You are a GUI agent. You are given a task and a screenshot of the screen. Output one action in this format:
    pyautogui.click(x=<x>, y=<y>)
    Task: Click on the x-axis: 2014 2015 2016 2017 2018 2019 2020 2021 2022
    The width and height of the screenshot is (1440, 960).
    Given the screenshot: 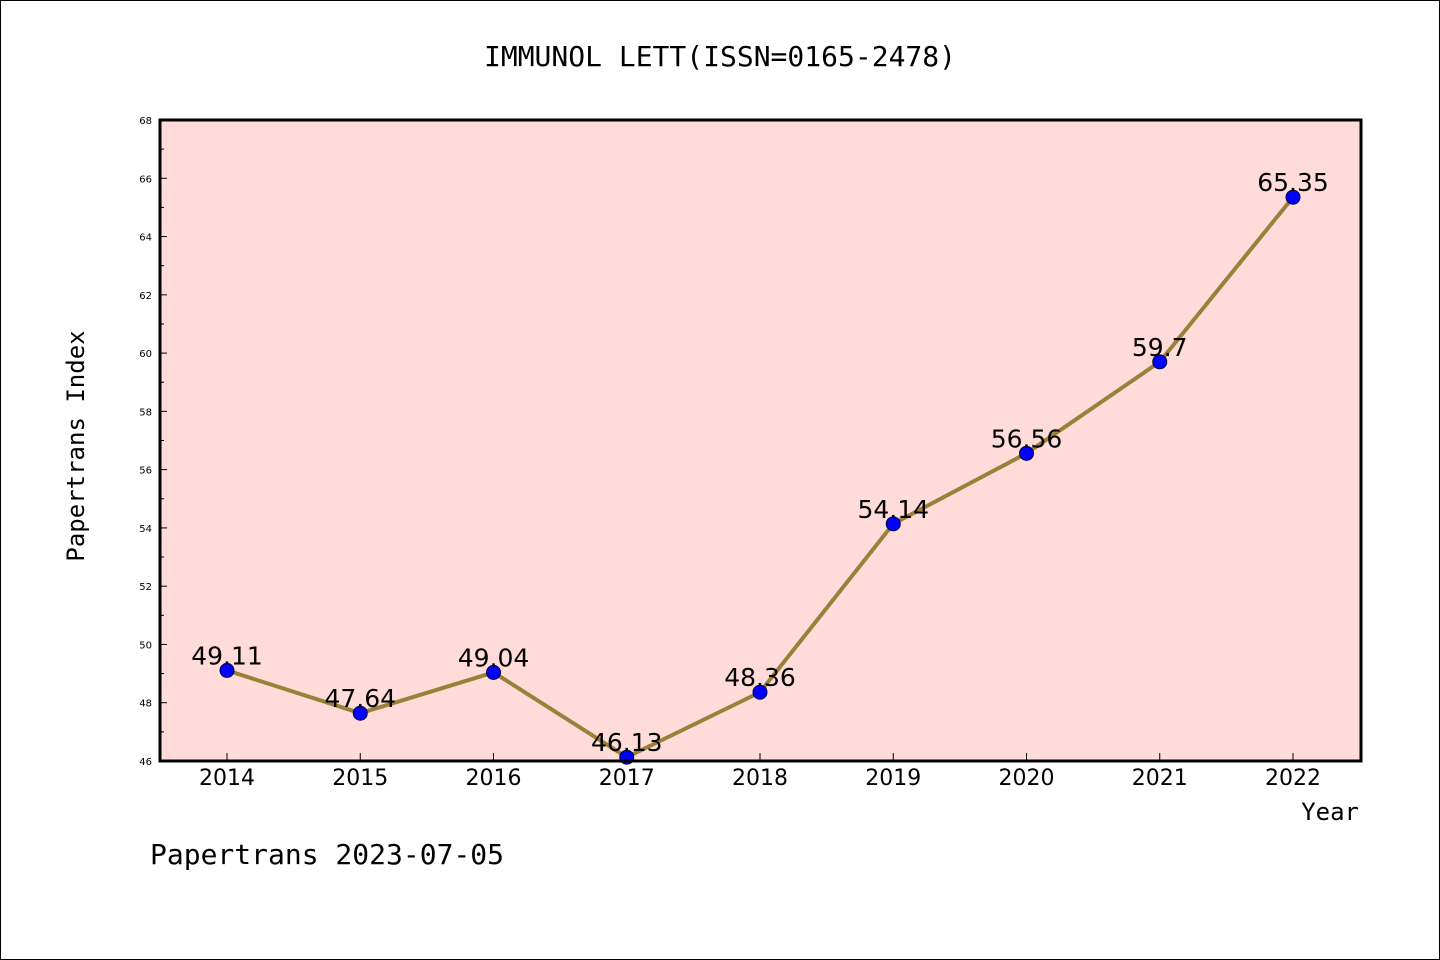 What is the action you would take?
    pyautogui.click(x=760, y=772)
    